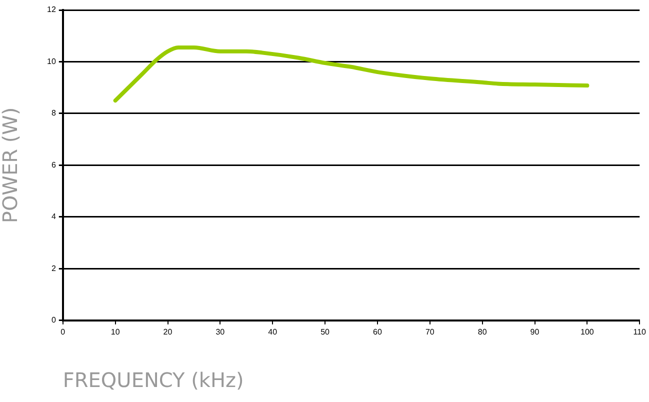  I want to click on x-tick-label: 10, so click(115, 331).